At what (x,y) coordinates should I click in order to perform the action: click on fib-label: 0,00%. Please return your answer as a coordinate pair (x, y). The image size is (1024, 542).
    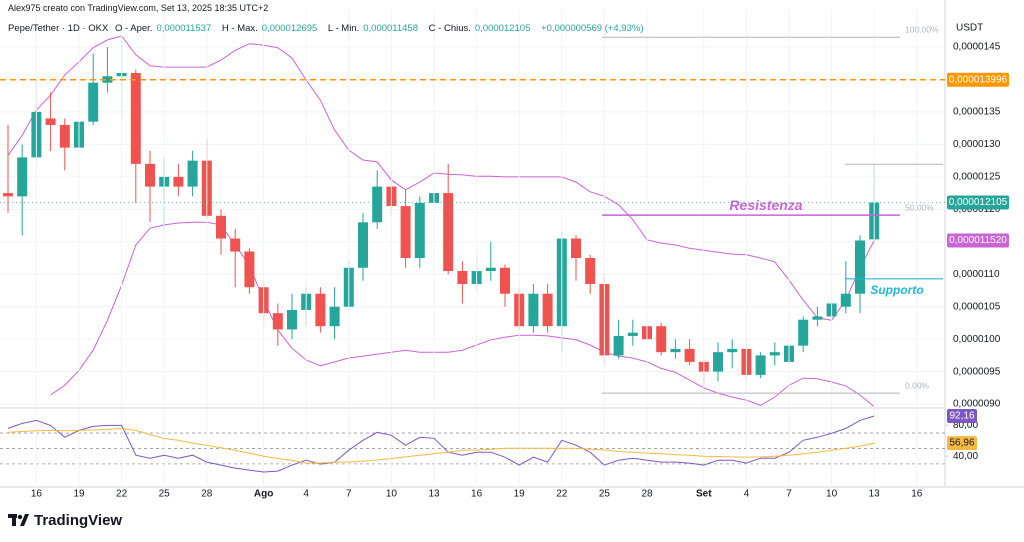
    Looking at the image, I should click on (917, 385).